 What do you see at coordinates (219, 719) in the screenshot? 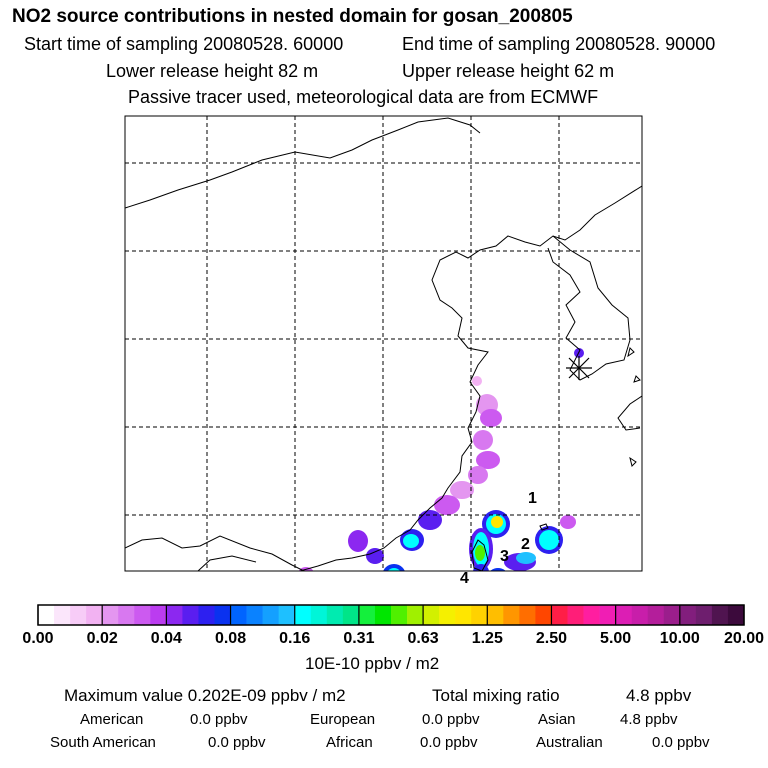
I see `region-value-american: 0.0 ppbv` at bounding box center [219, 719].